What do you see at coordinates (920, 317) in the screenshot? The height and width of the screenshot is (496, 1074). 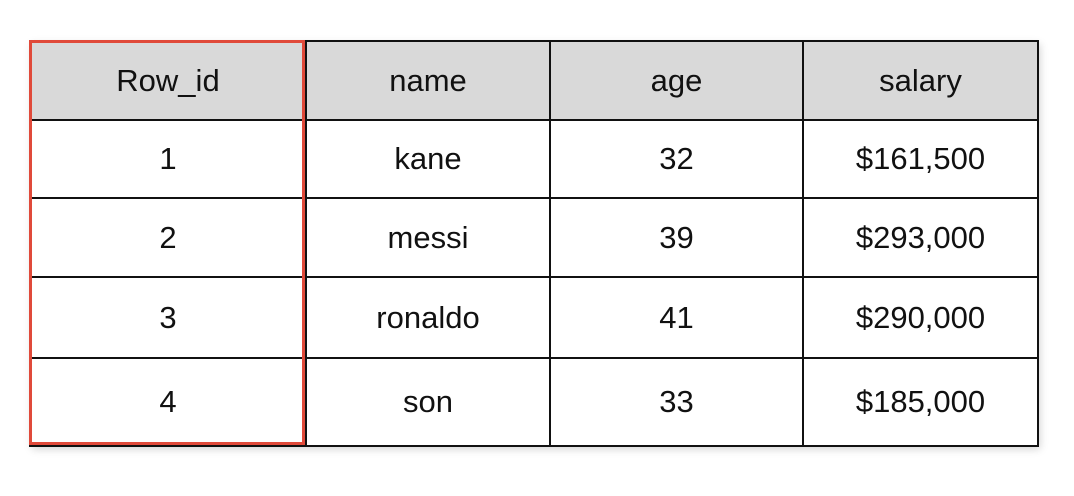 I see `cell-salary: $290,000` at bounding box center [920, 317].